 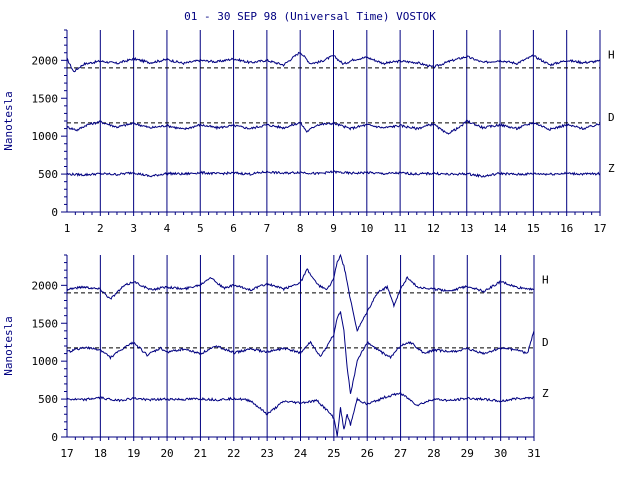 I want to click on x-tick-label: 29, so click(x=467, y=453).